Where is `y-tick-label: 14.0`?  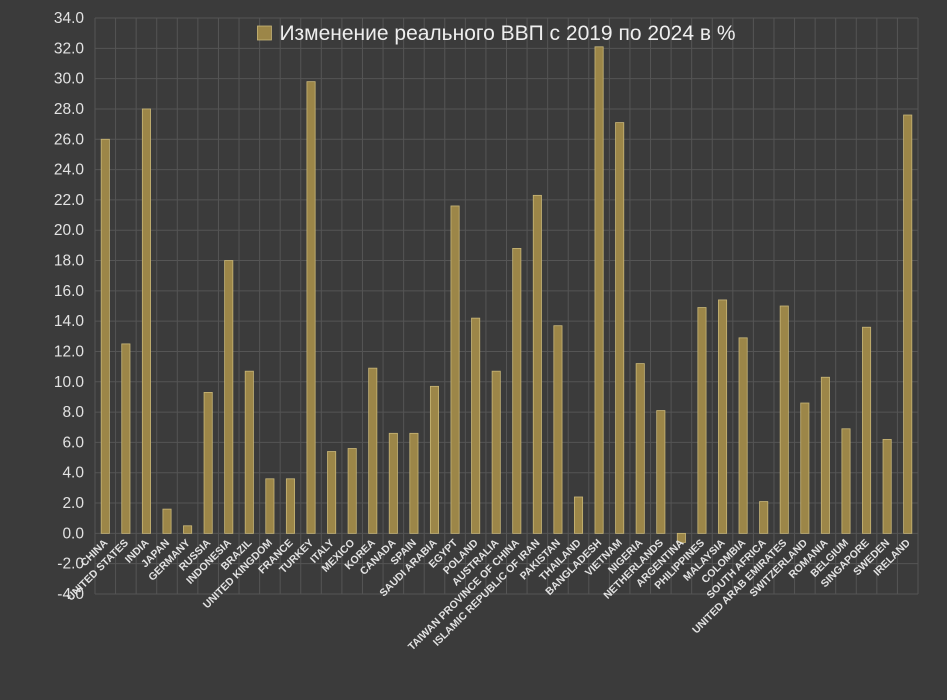
y-tick-label: 14.0 is located at coordinates (69, 321).